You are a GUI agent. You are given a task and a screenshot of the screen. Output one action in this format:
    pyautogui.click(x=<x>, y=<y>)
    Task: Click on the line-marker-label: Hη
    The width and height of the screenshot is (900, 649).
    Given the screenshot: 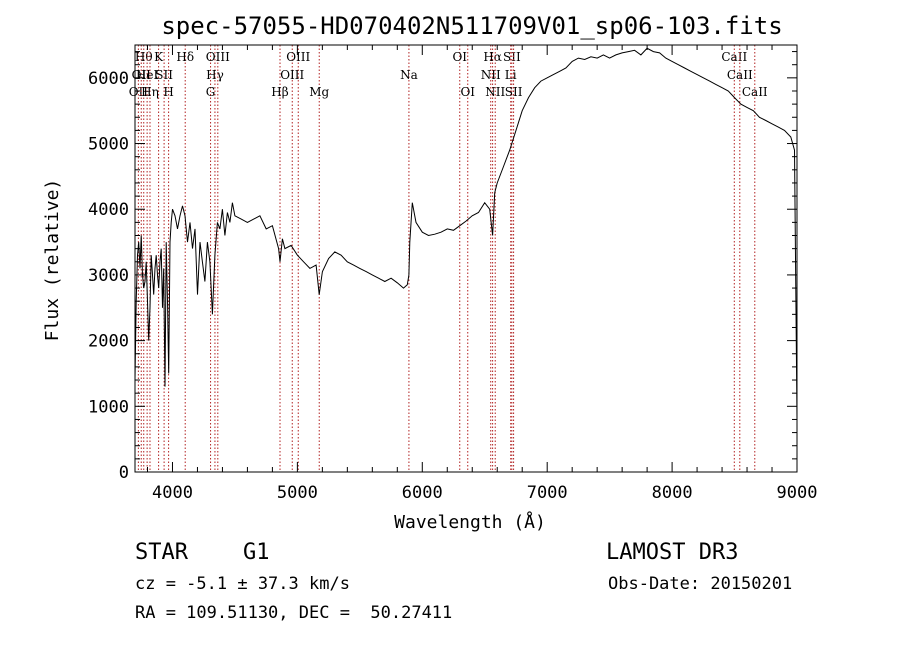 What is the action you would take?
    pyautogui.click(x=150, y=92)
    